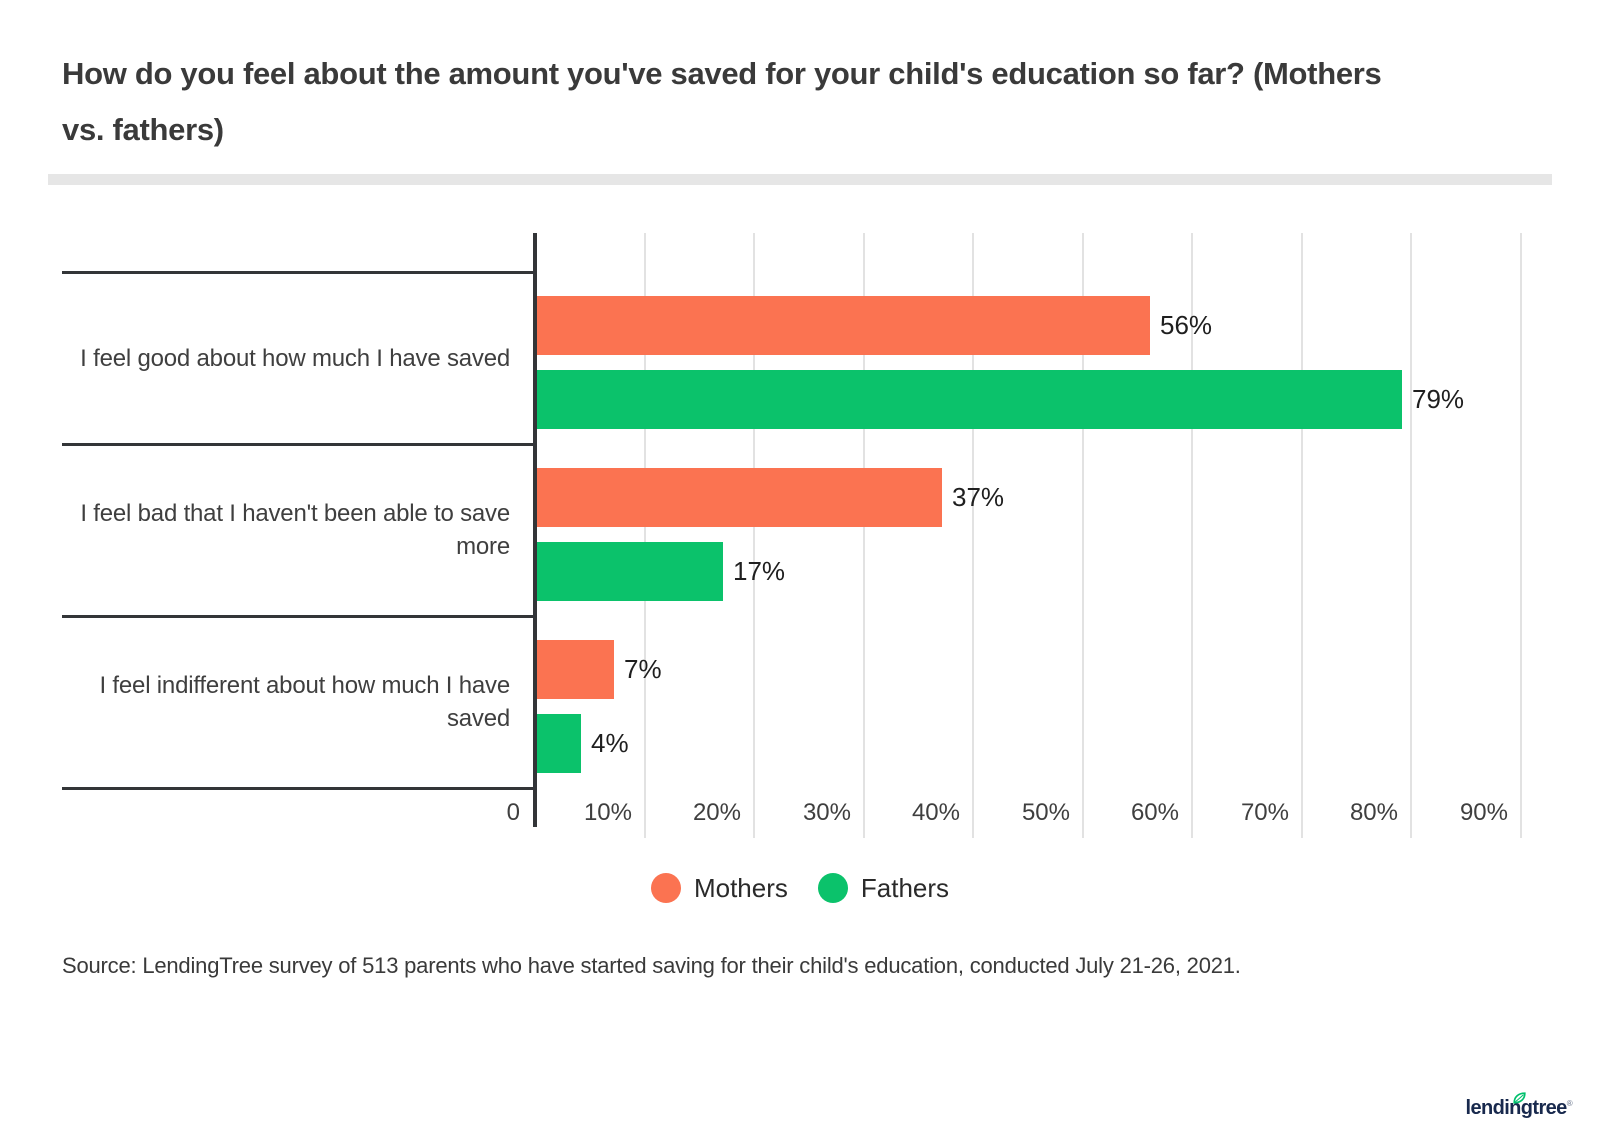  I want to click on value-label: 37%, so click(978, 497).